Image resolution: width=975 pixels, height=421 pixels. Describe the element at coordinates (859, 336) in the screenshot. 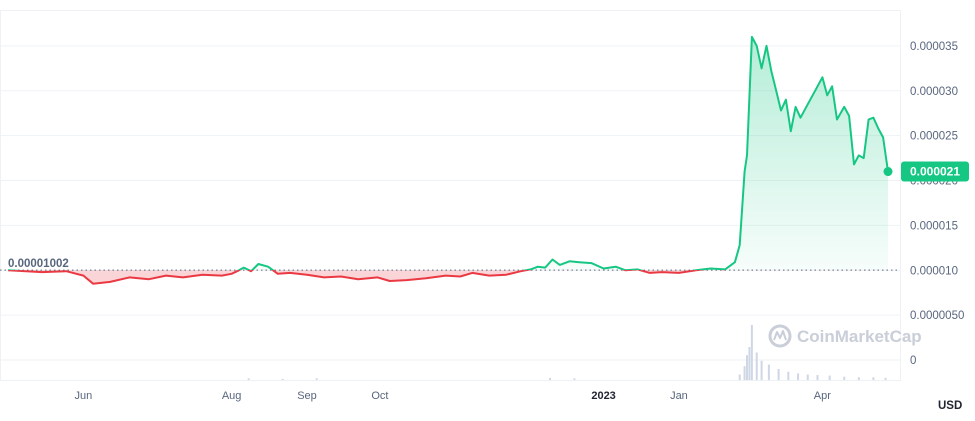

I see `watermark-text: CoinMarketCap` at that location.